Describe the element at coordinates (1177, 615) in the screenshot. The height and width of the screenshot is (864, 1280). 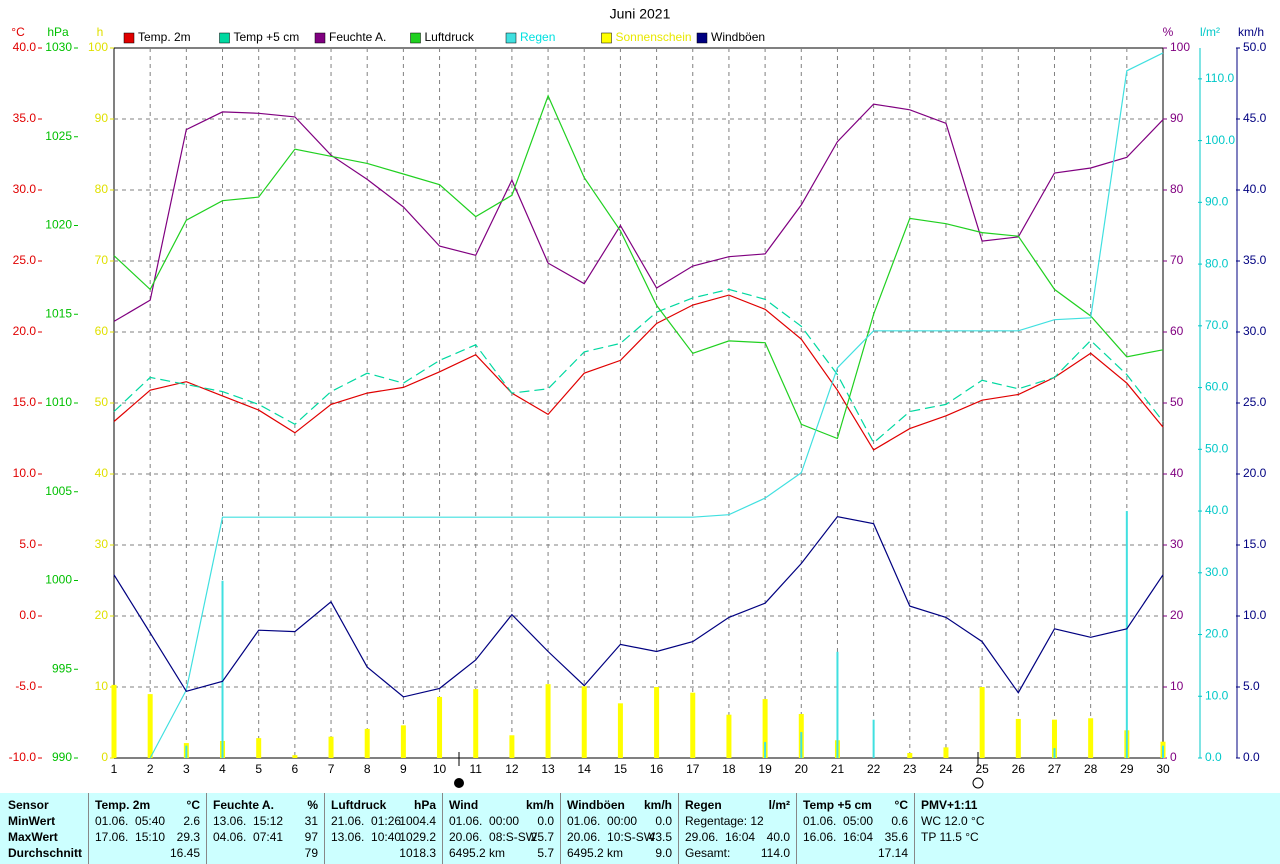
I see `y-tick-label: 20` at that location.